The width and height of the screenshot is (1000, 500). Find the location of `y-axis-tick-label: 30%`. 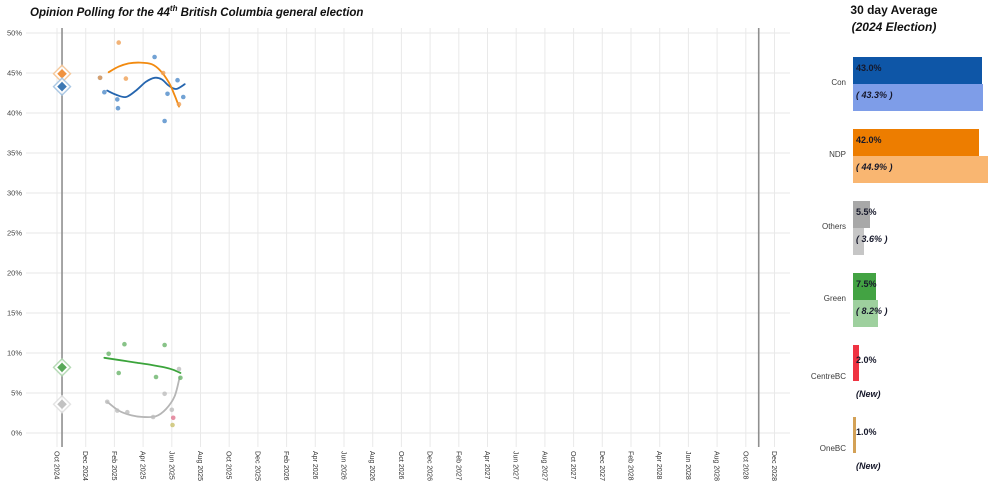

y-axis-tick-label: 30% is located at coordinates (14, 193).